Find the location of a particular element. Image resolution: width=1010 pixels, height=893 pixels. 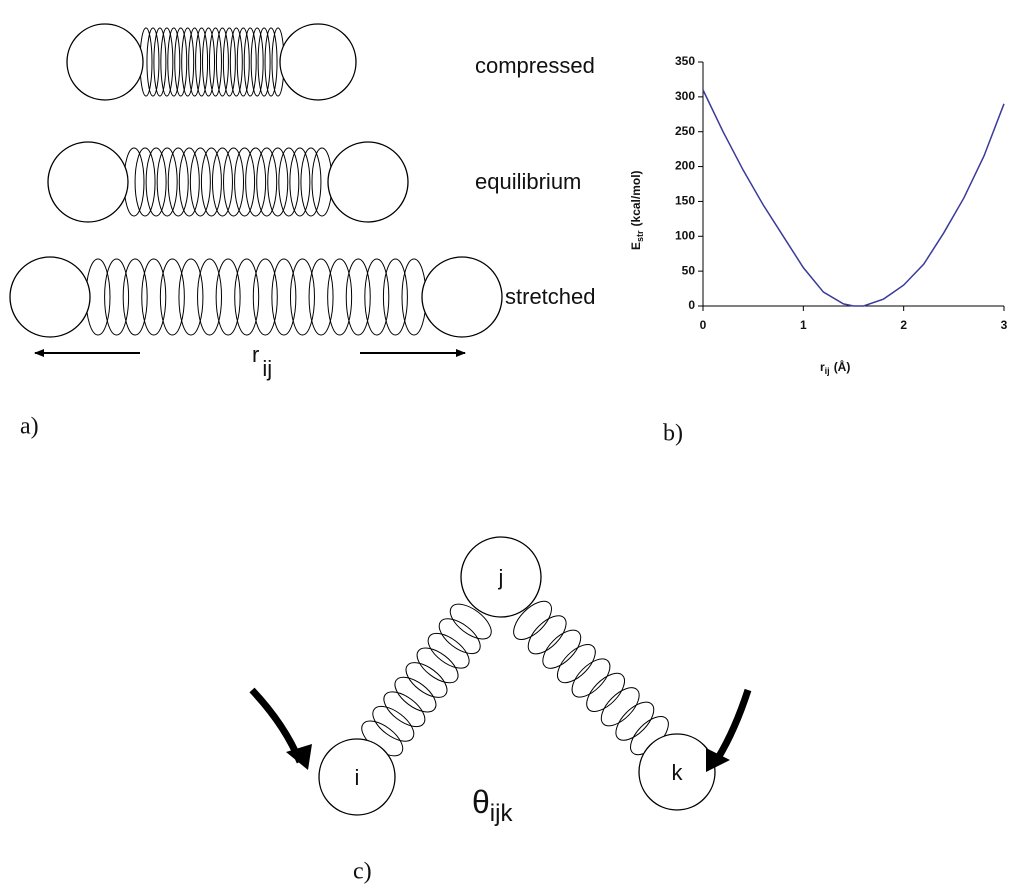

x-label-sub: ij is located at coordinates (827, 371).